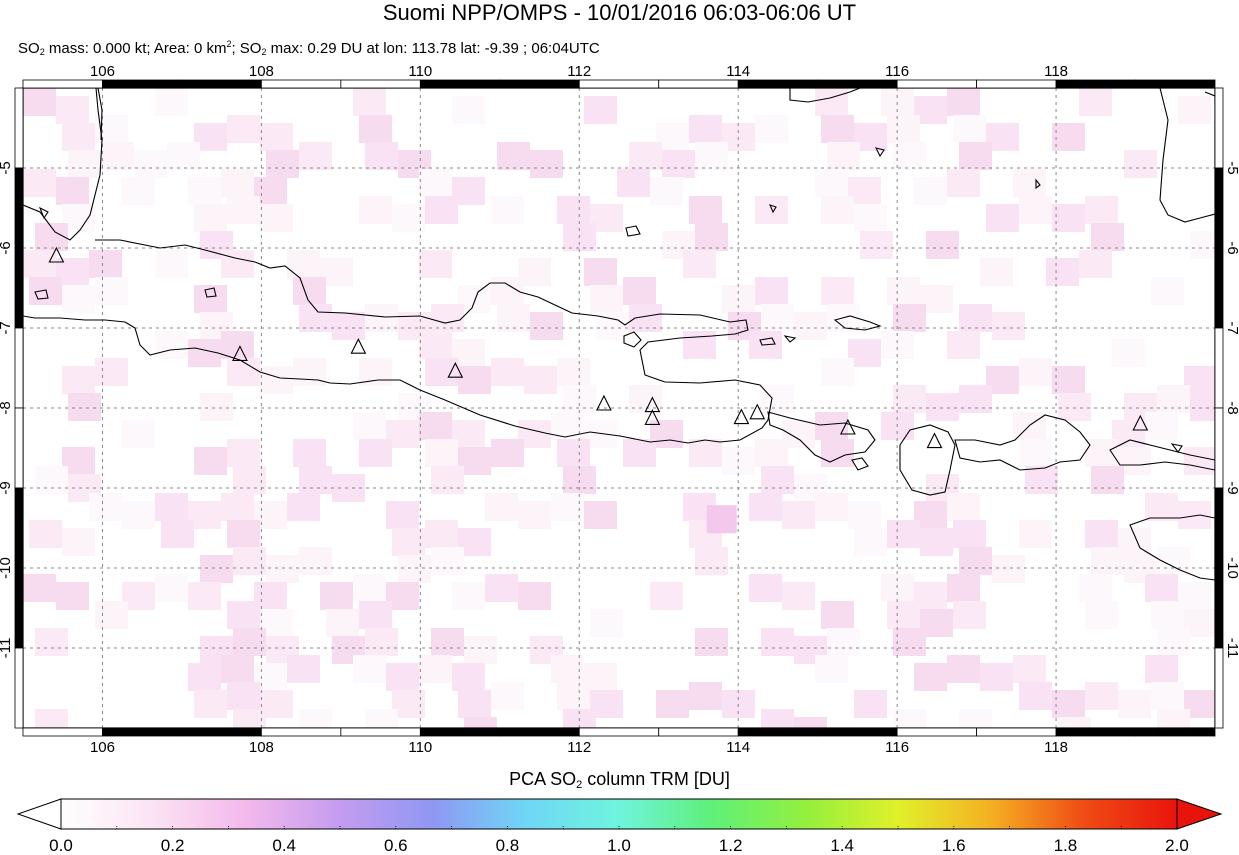  I want to click on colorbar-title-subscript: 2, so click(579, 785).